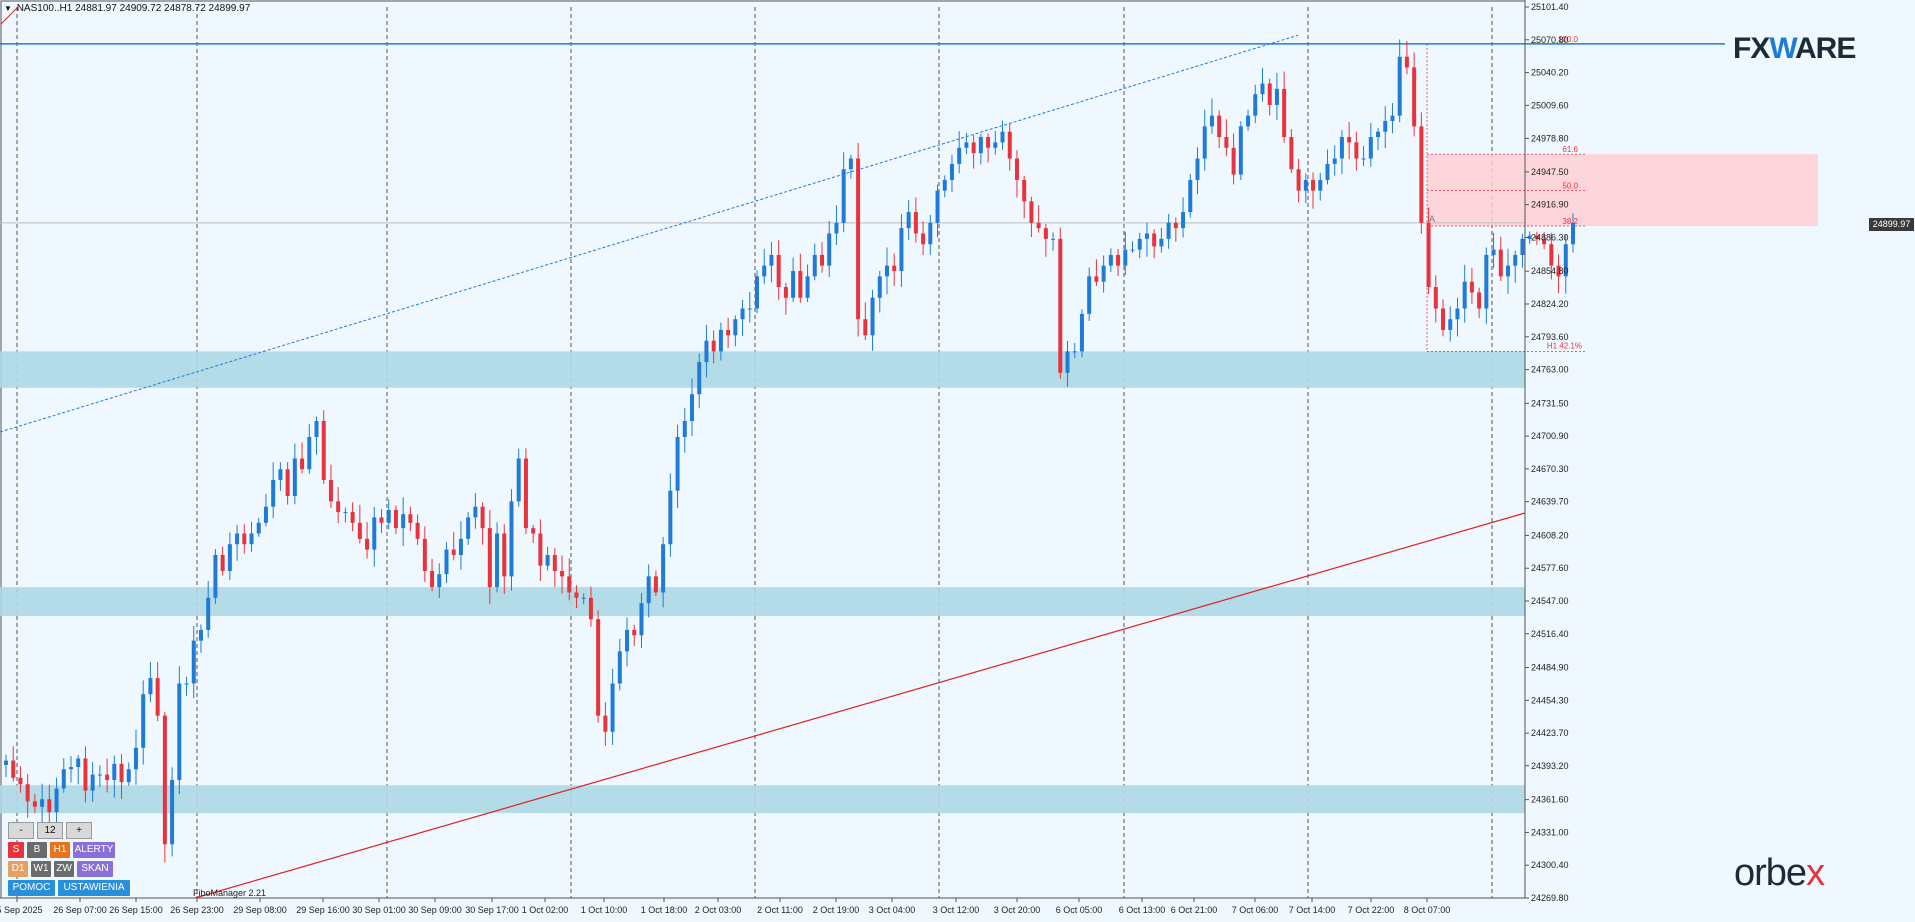 The width and height of the screenshot is (1915, 922). What do you see at coordinates (64, 869) in the screenshot?
I see `panel-button-zw: ZW` at bounding box center [64, 869].